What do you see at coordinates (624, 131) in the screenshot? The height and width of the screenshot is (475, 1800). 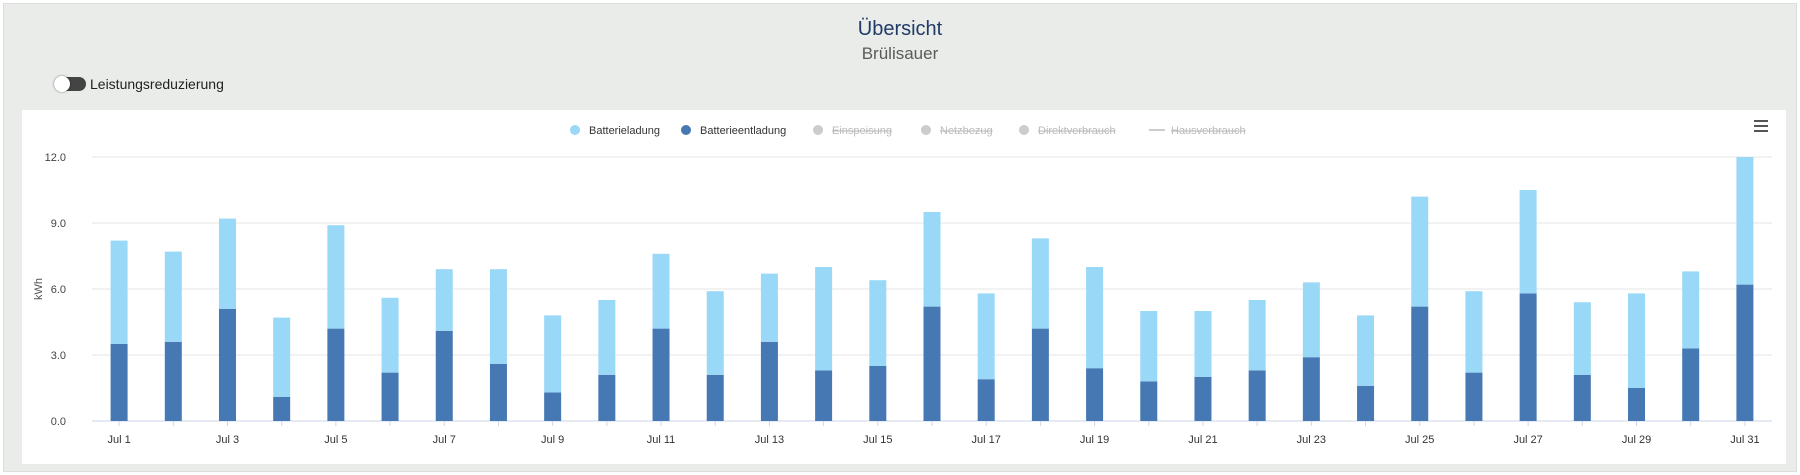 I see `legend-item-label: Batterieladung` at bounding box center [624, 131].